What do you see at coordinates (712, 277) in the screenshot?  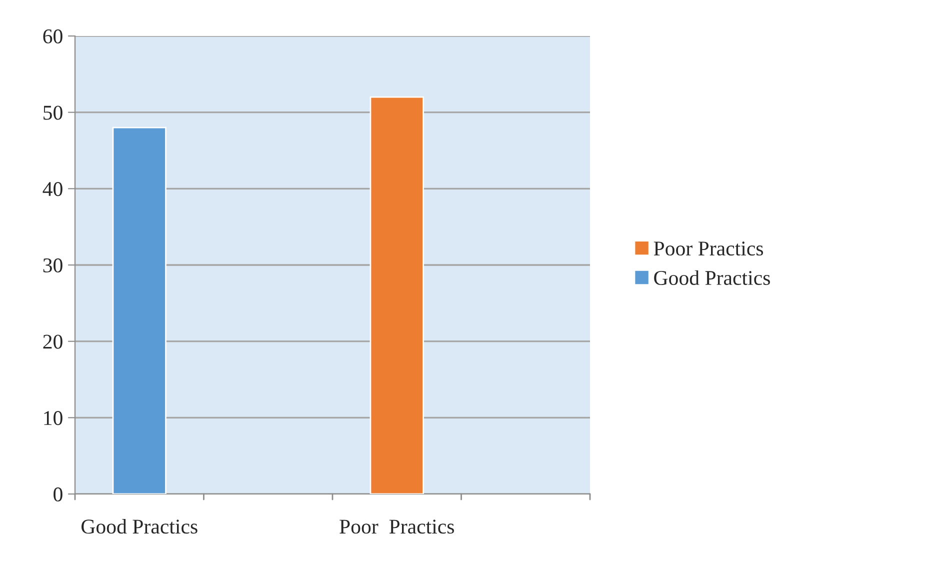 I see `legend-label: Good Practics` at bounding box center [712, 277].